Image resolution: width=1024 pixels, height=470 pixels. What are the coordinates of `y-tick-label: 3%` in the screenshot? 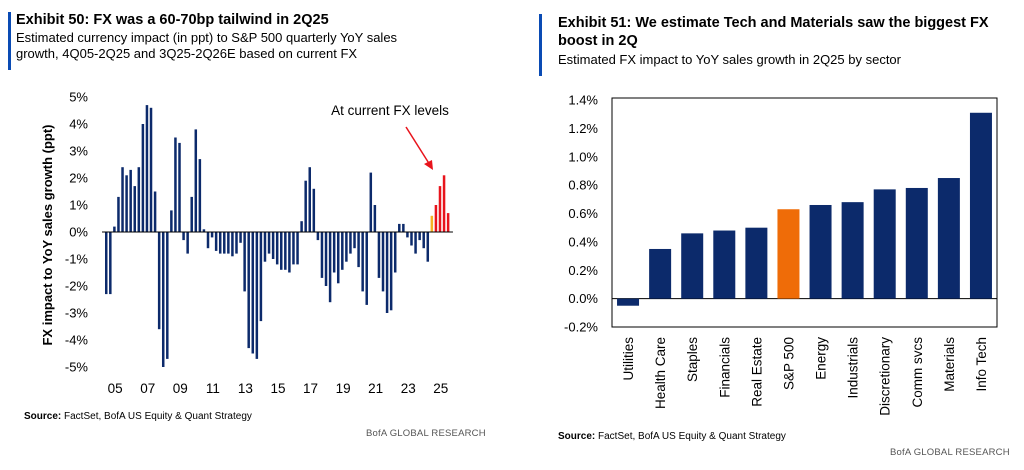 It's located at (78, 151).